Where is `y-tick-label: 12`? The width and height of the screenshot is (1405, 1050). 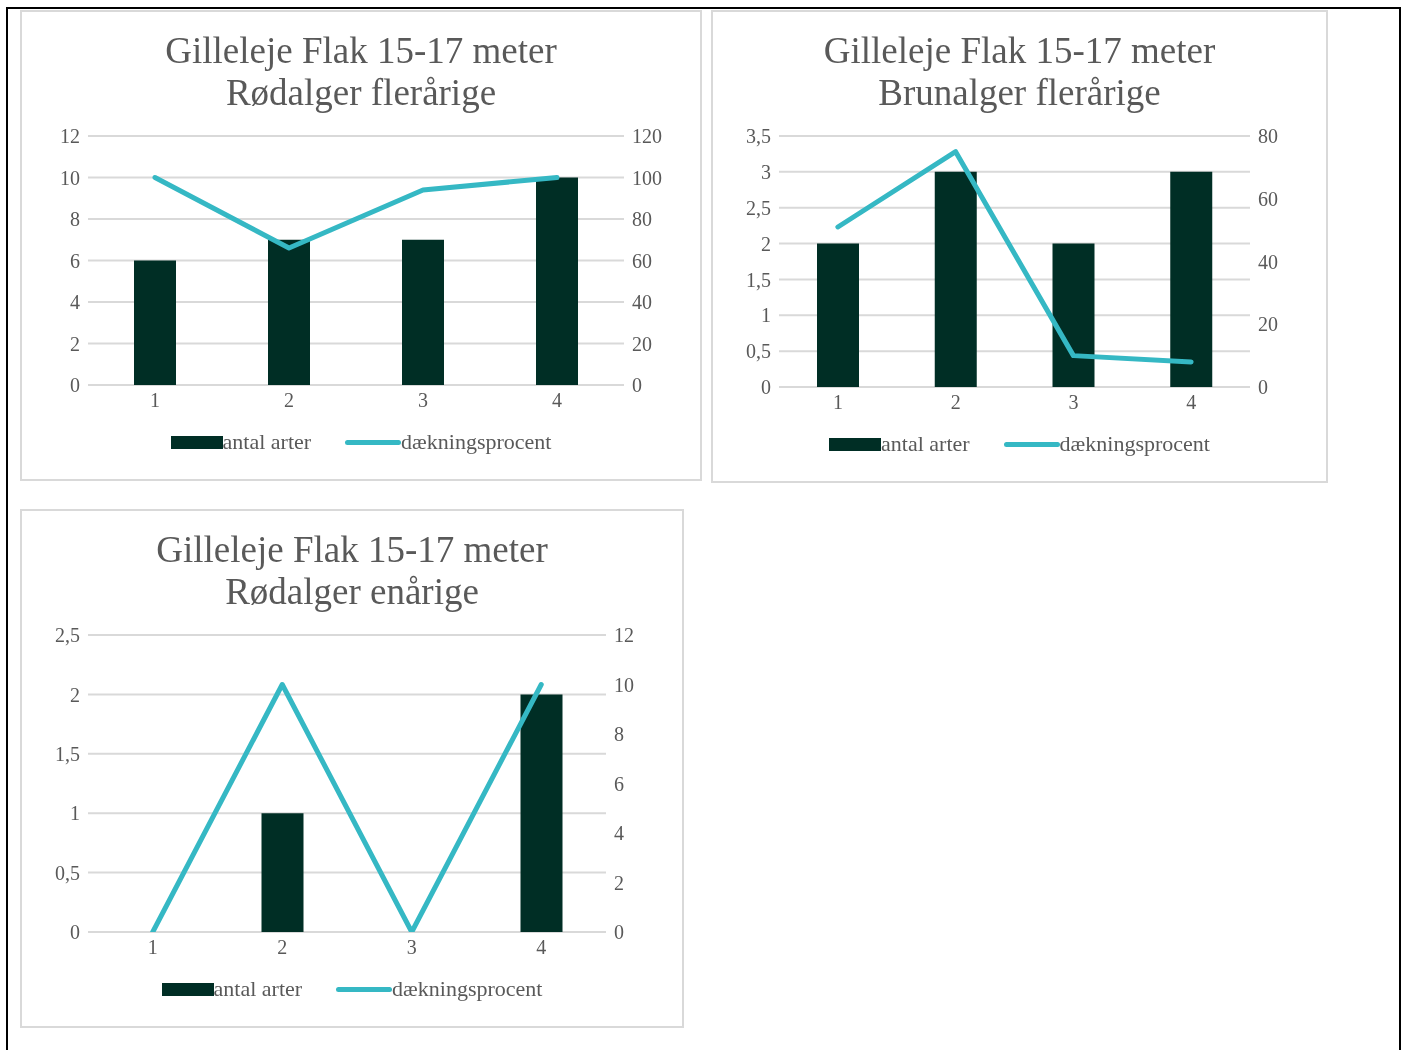 y-tick-label: 12 is located at coordinates (70, 136).